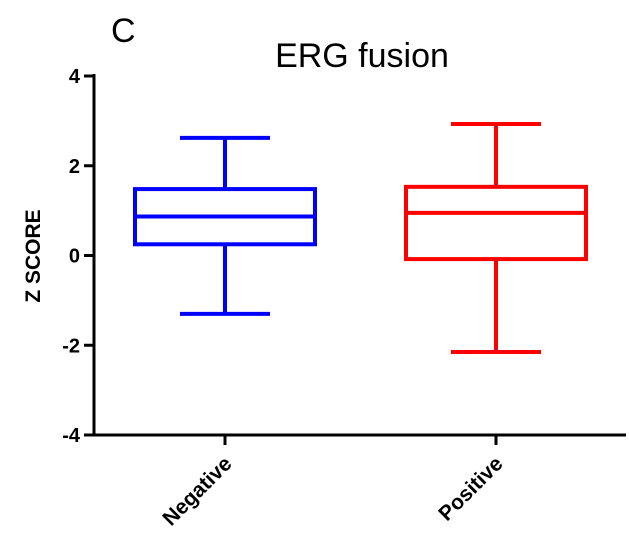 This screenshot has width=629, height=550. Describe the element at coordinates (123, 31) in the screenshot. I see `panel-letter: C` at that location.